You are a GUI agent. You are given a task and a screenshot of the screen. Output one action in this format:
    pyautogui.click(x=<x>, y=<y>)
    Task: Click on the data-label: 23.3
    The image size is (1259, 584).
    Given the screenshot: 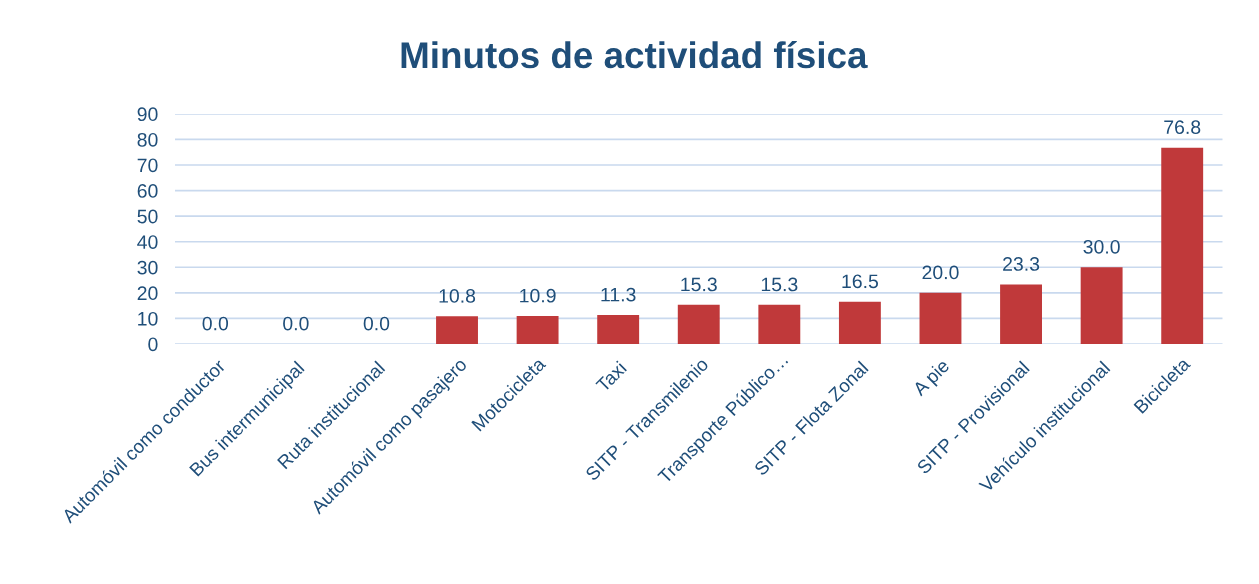 What is the action you would take?
    pyautogui.click(x=1021, y=264)
    